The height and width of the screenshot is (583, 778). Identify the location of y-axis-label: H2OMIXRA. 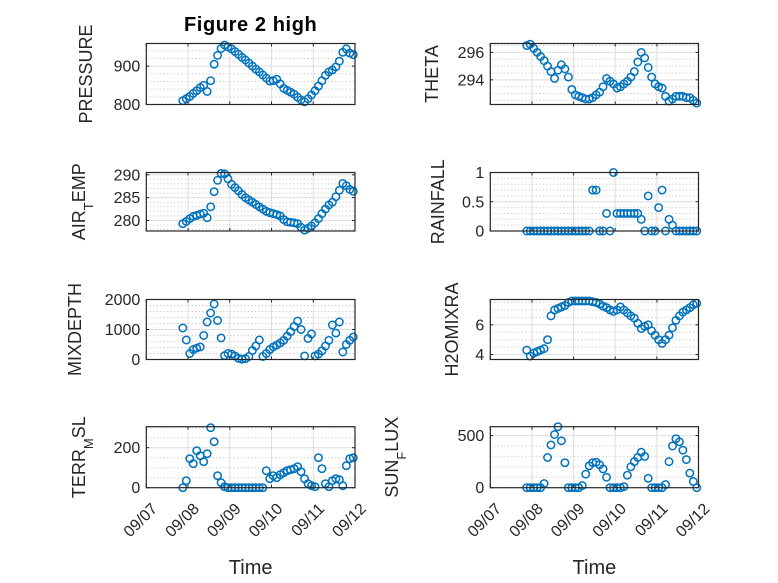
(452, 329).